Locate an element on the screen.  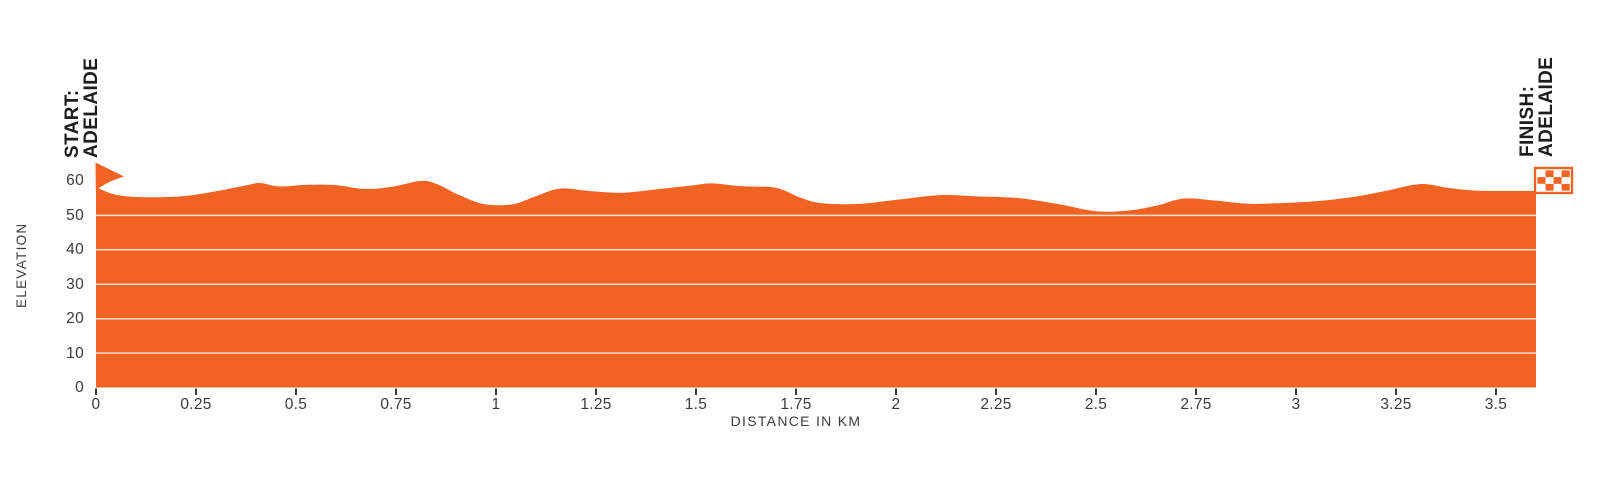
y-axis-title: ELEVATION is located at coordinates (21, 265).